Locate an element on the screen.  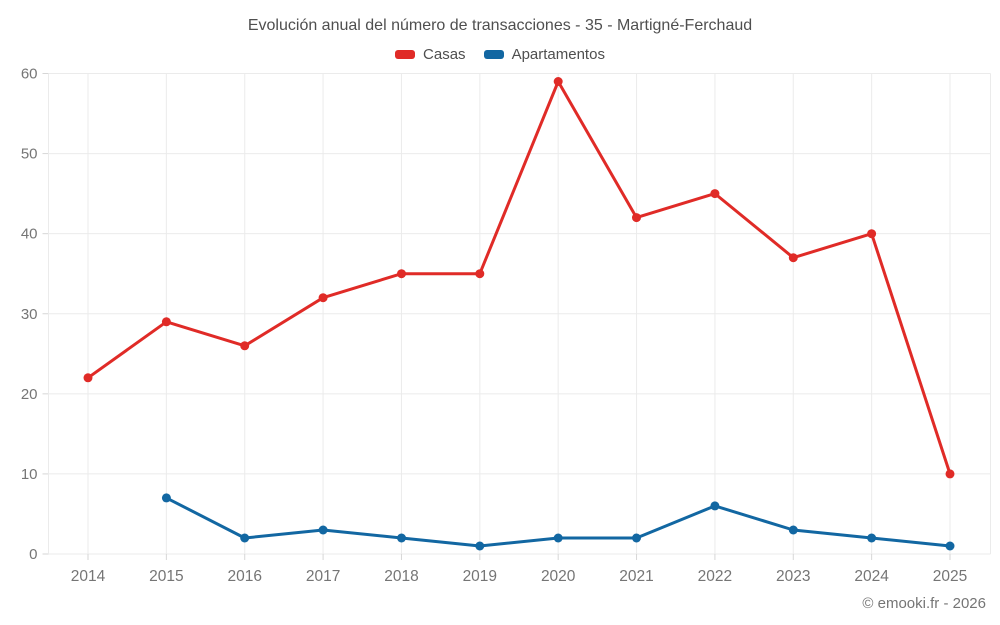
y-axis-label: 30 is located at coordinates (29, 314).